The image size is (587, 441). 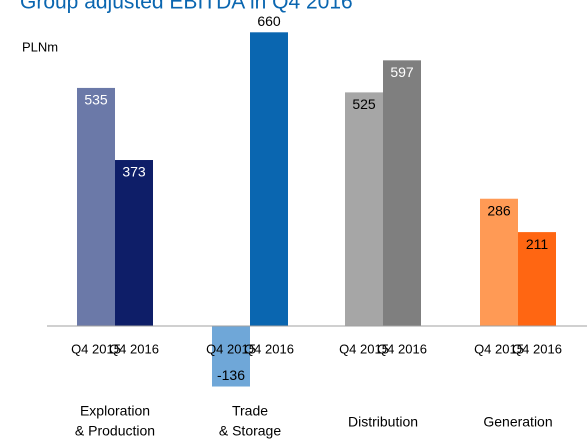 What do you see at coordinates (115, 431) in the screenshot?
I see `category-label: & Production` at bounding box center [115, 431].